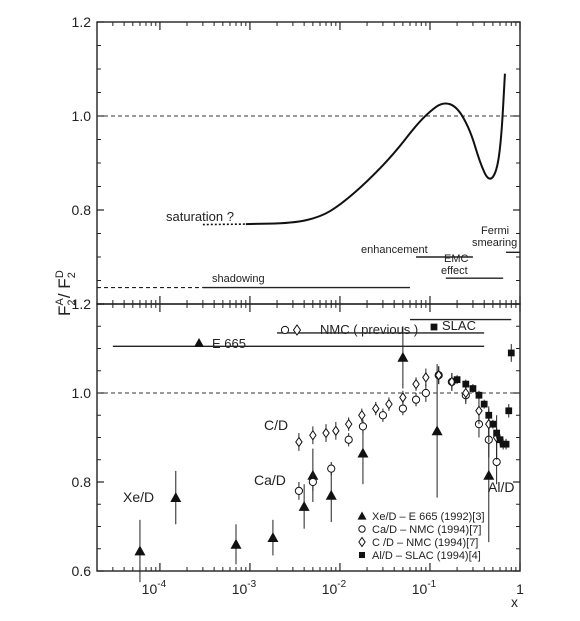  I want to click on rangebar-marker-slac, so click(434, 327).